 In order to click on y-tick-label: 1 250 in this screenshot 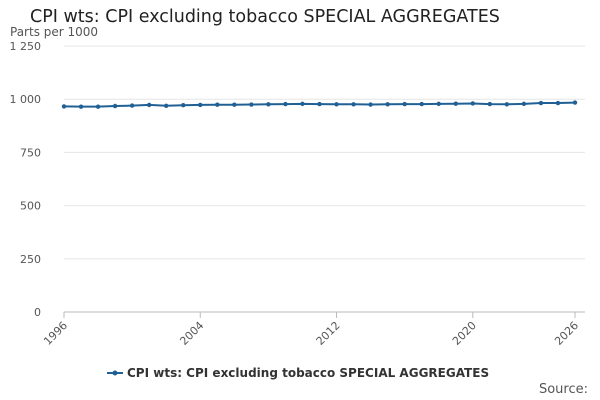, I will do `click(26, 46)`.